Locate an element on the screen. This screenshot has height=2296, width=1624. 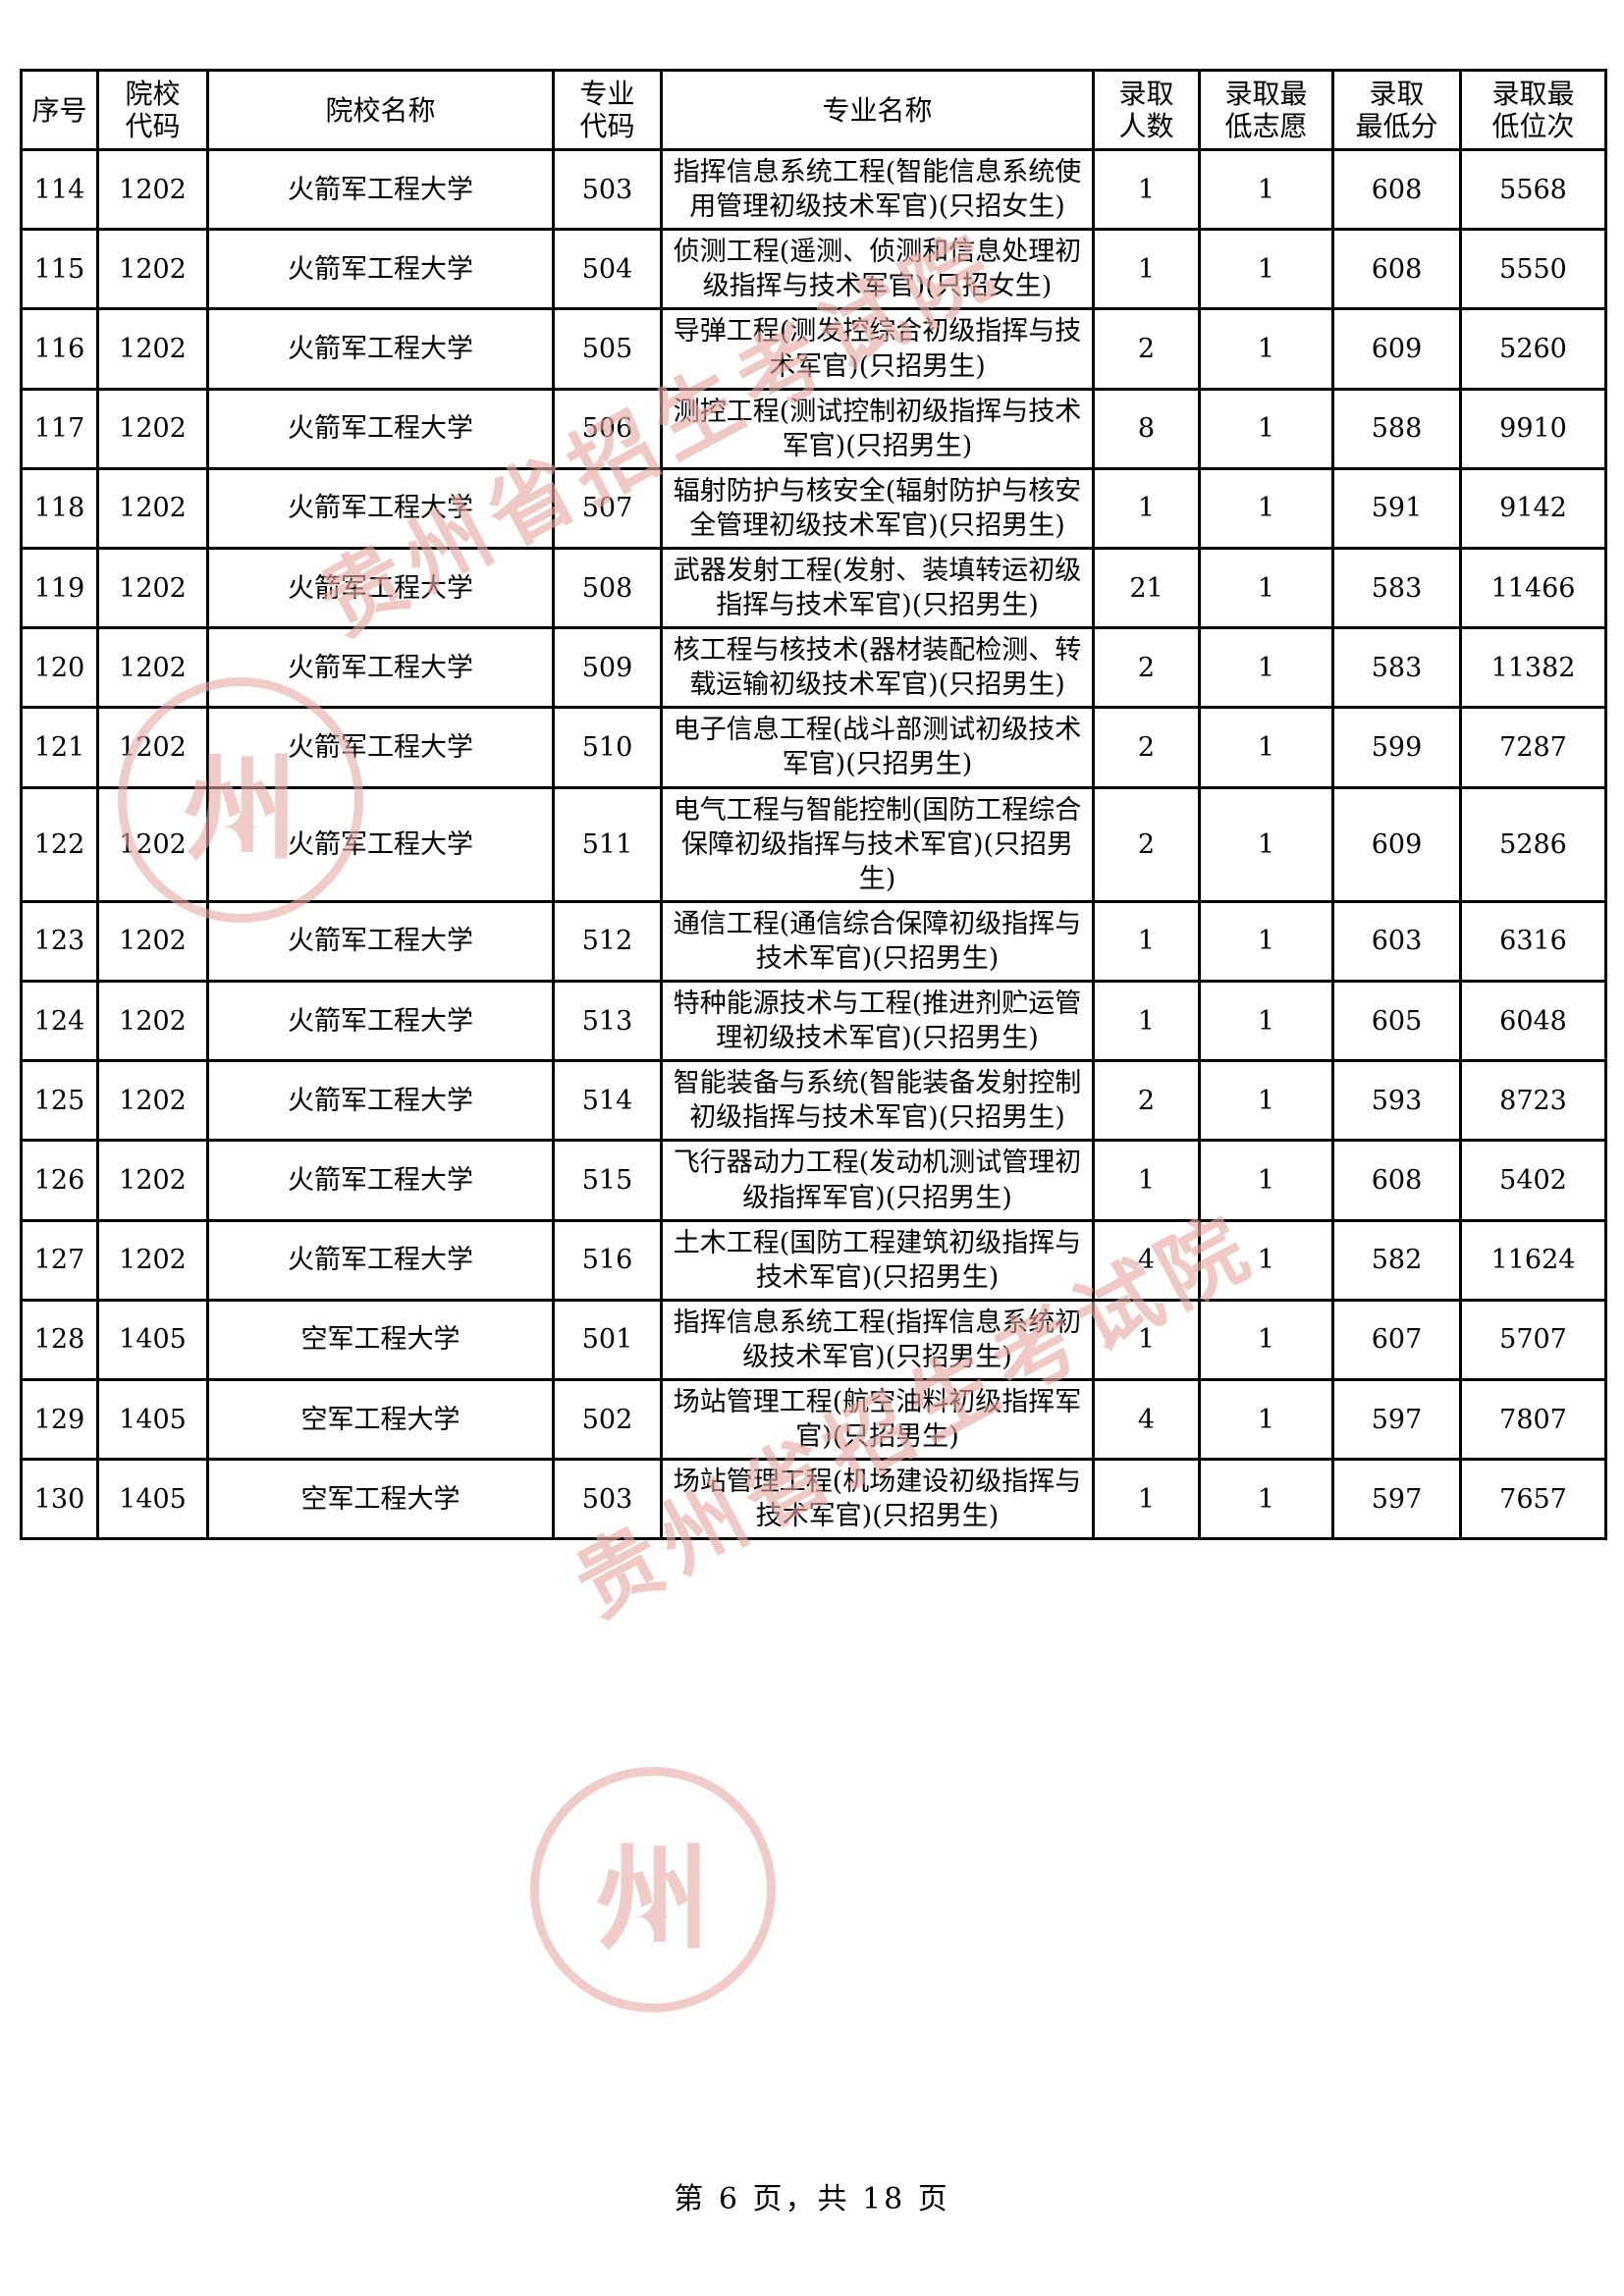
cell-major-name: 场站管理工程(机场建设初级指挥与技术军官)(只招男生) is located at coordinates (877, 1499).